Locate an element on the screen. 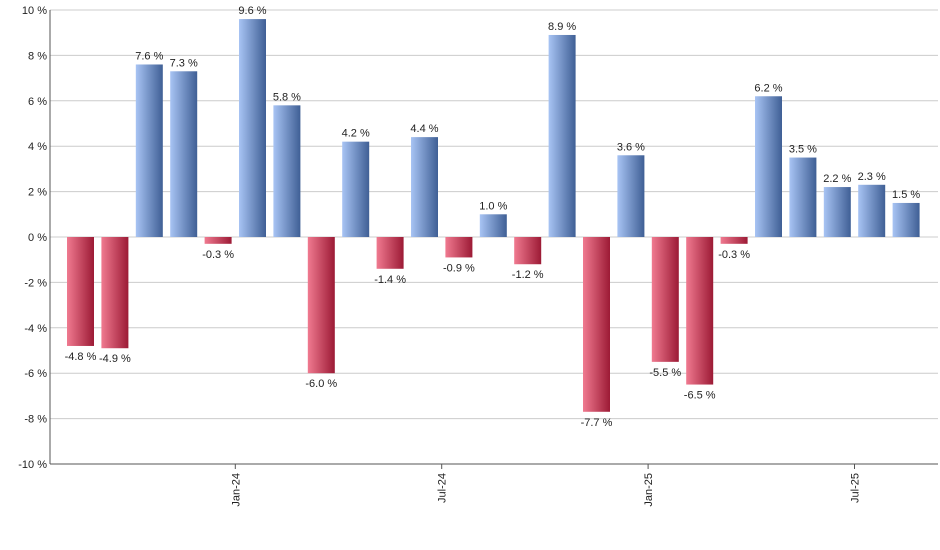 The image size is (940, 550). x-axis-ticks: Jan-24 Jul-24 Jan-25 Jul-25 is located at coordinates (546, 485).